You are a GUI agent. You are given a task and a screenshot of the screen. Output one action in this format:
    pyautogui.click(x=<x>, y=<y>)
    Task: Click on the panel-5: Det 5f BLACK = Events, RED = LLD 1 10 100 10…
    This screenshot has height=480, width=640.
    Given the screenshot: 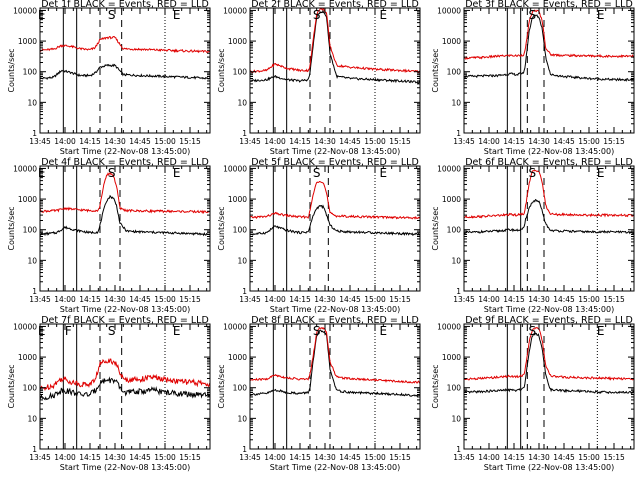 What is the action you would take?
    pyautogui.click(x=319, y=235)
    